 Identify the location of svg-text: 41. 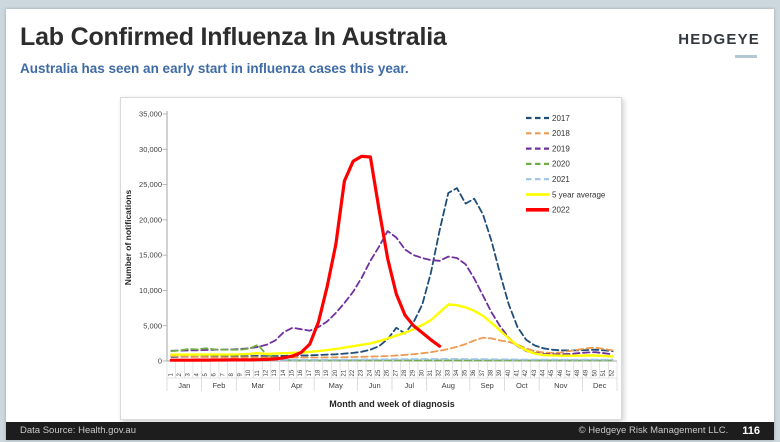
(517, 372).